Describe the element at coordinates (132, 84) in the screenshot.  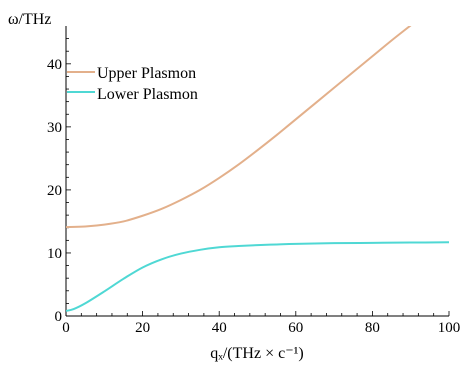
I see `legend: Upper Plasmon Lower Plasmon` at that location.